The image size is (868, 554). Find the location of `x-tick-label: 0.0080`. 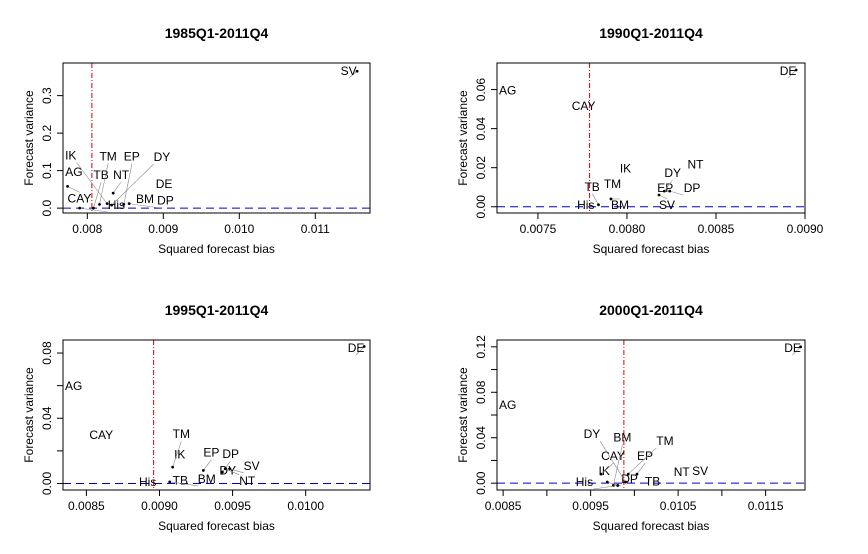

x-tick-label: 0.0080 is located at coordinates (627, 229).